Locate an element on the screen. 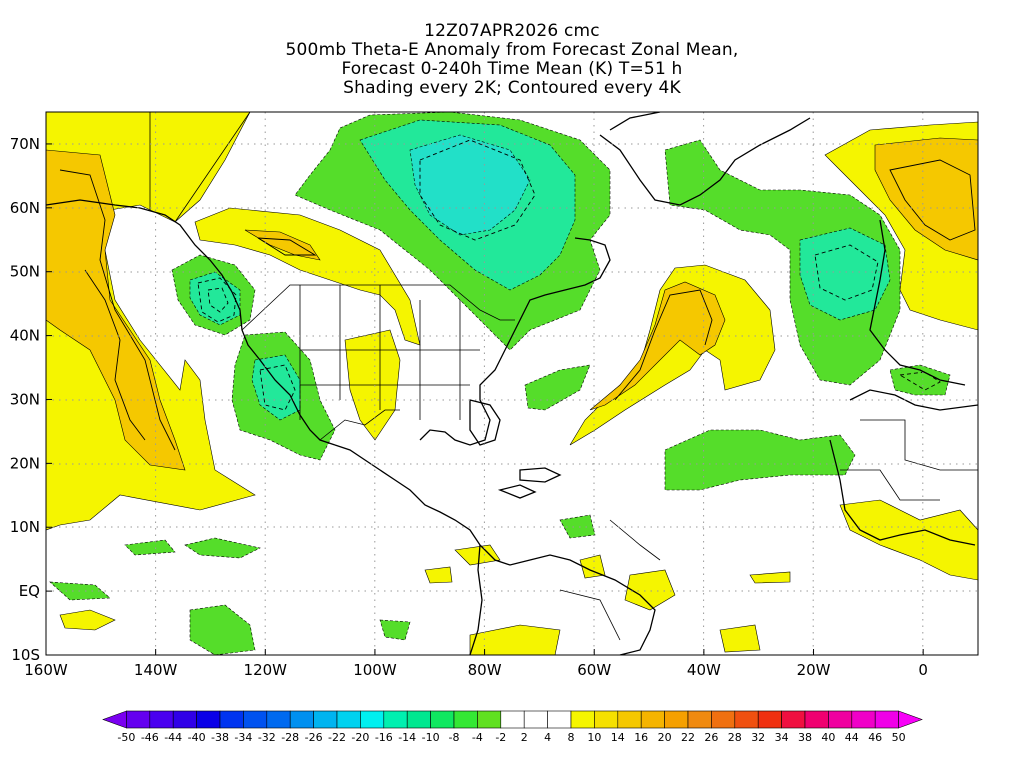 The width and height of the screenshot is (1024, 768). title-line-1: 12Z07APR2026 cmc is located at coordinates (512, 31).